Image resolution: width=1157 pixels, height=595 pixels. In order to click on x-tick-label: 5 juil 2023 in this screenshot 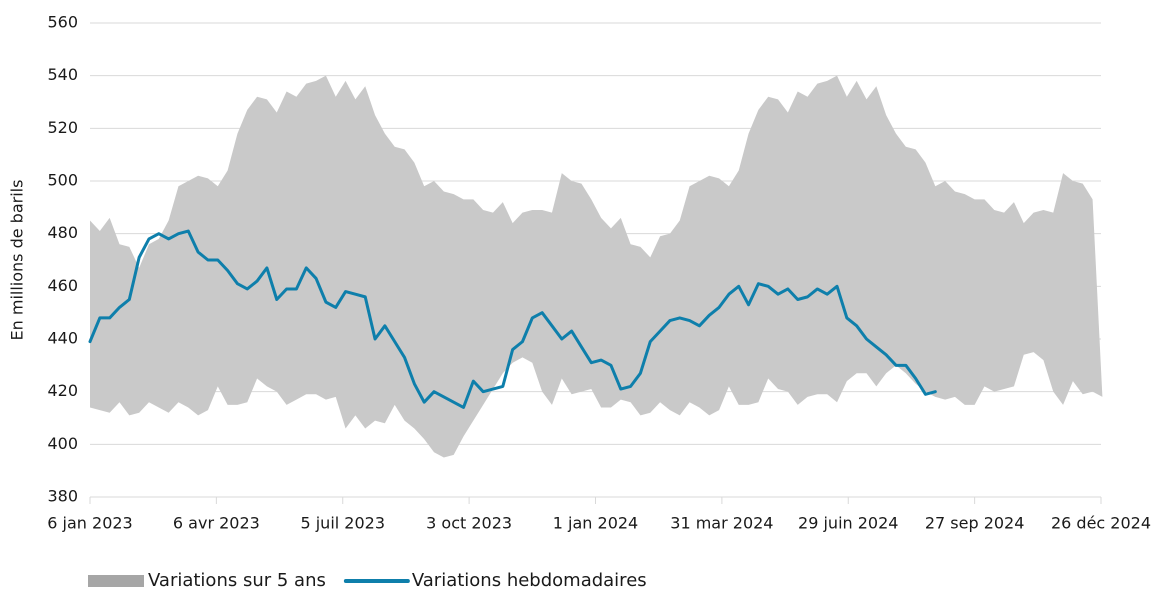, I will do `click(342, 523)`.